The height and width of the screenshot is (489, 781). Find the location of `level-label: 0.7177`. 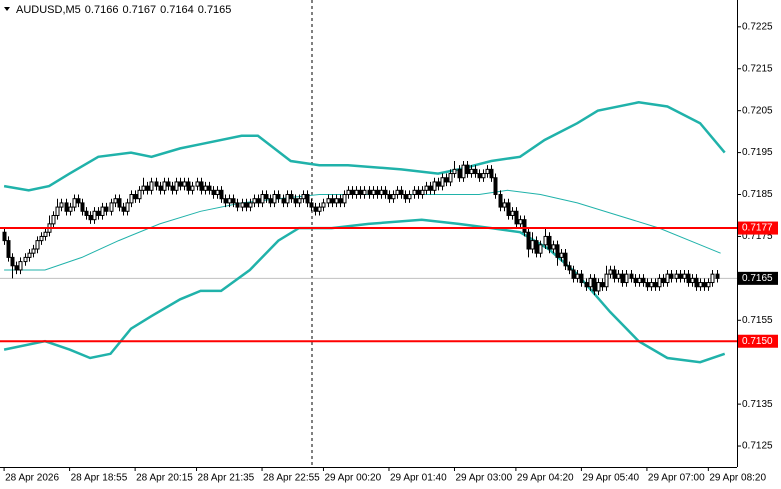

level-label: 0.7177 is located at coordinates (757, 228).